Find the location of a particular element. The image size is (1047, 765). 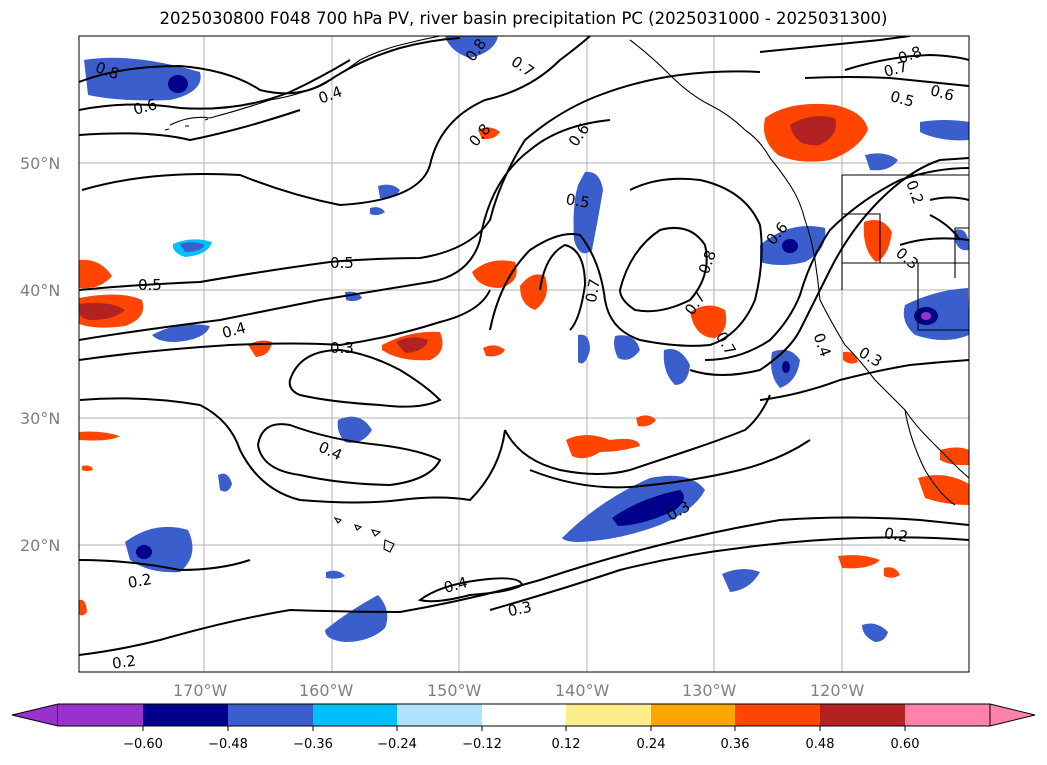

colorbar-tick-label: −0.60 is located at coordinates (143, 744).